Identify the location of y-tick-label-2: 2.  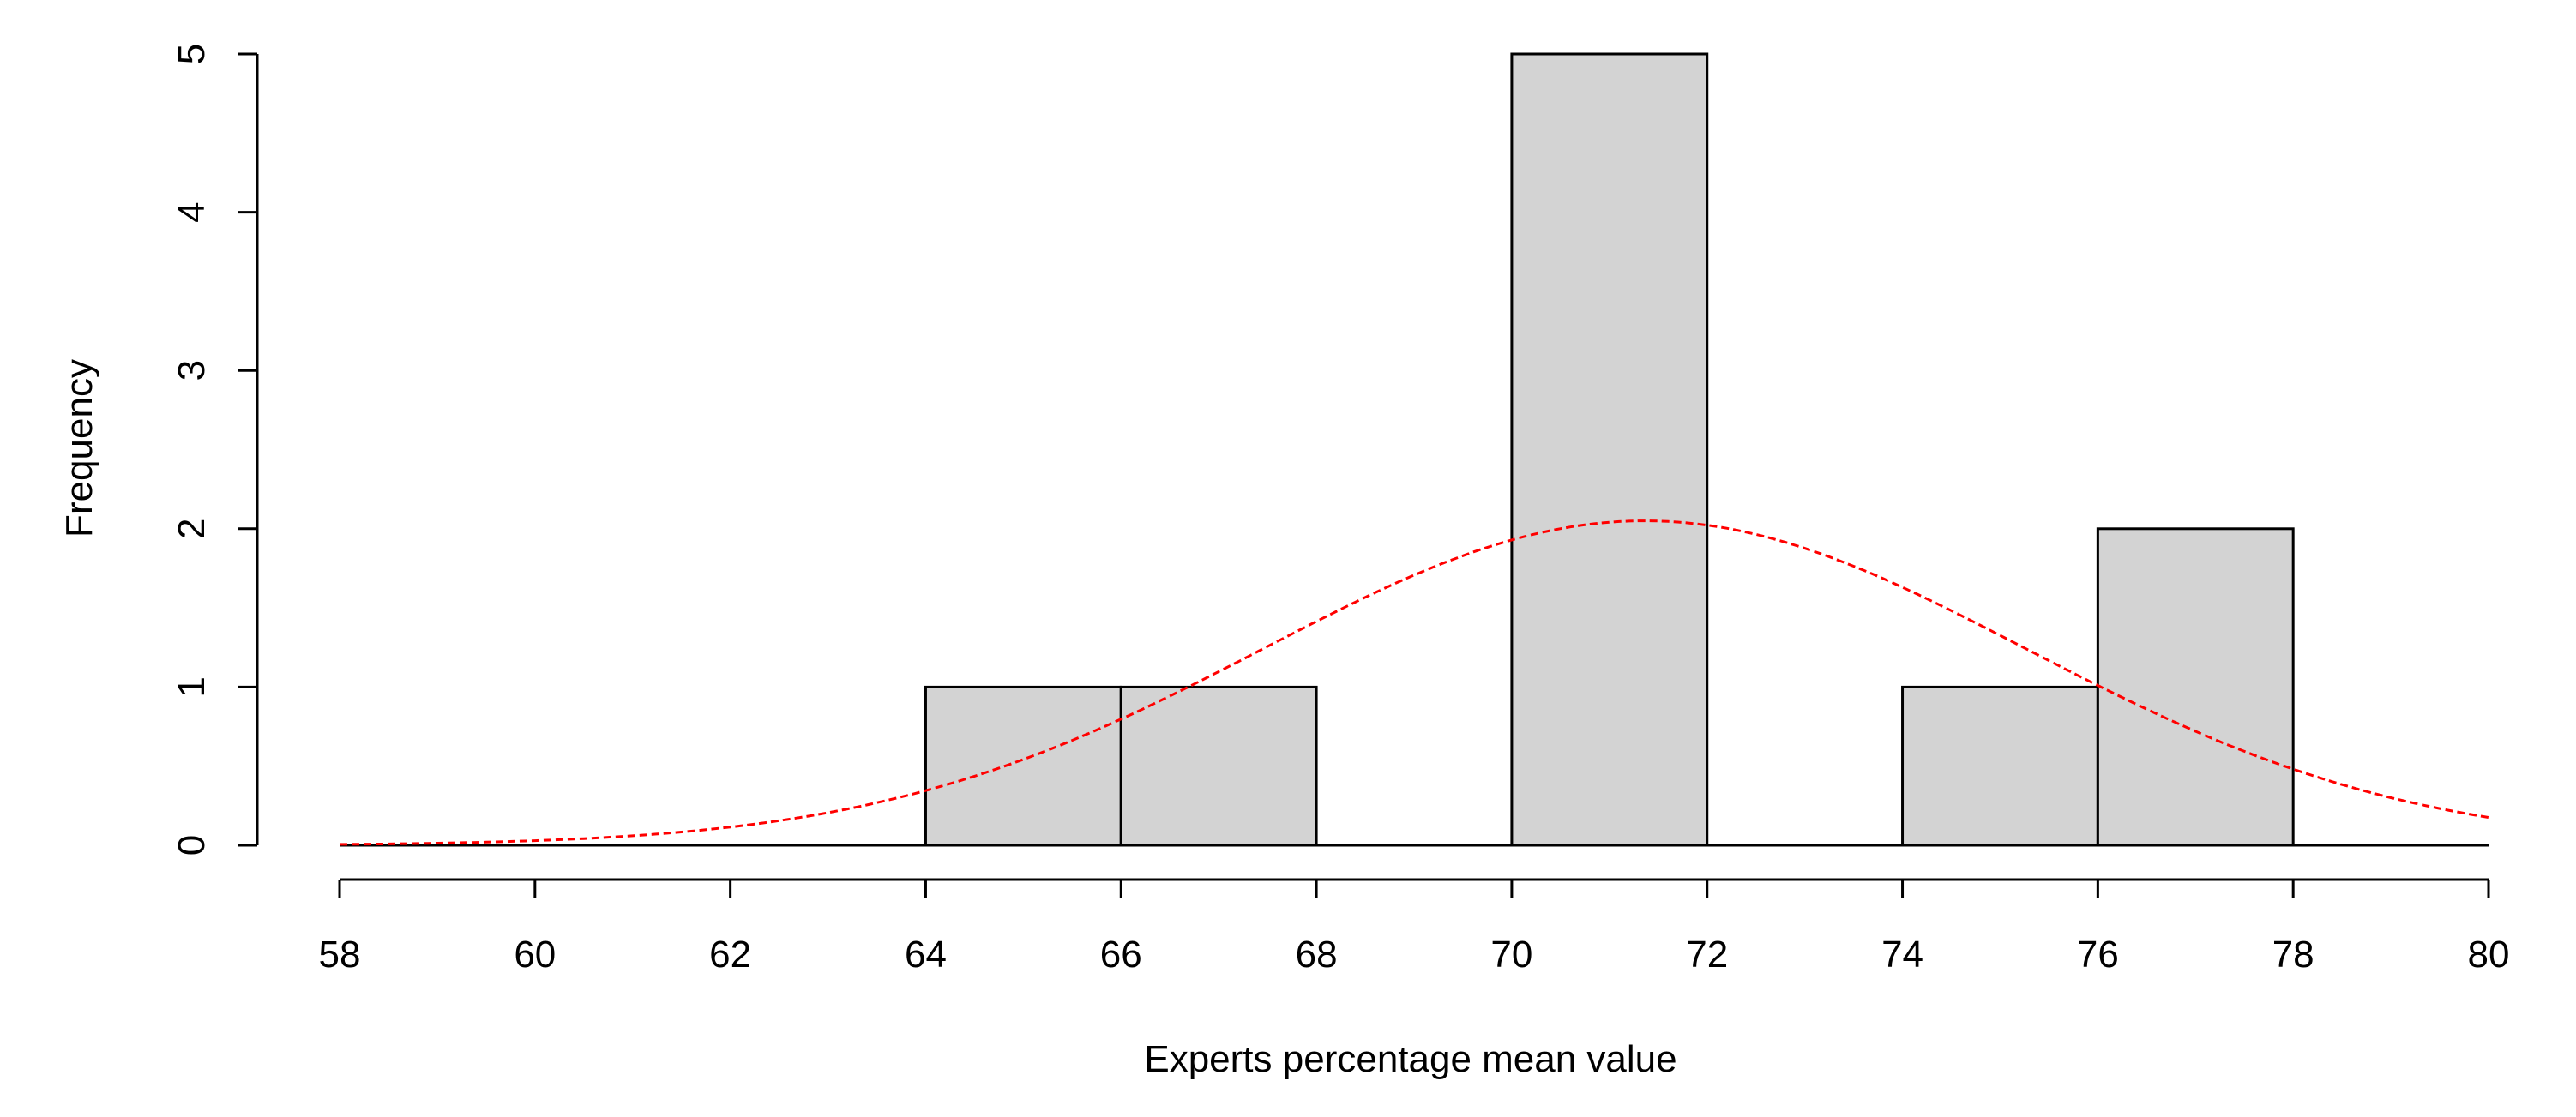
(192, 529).